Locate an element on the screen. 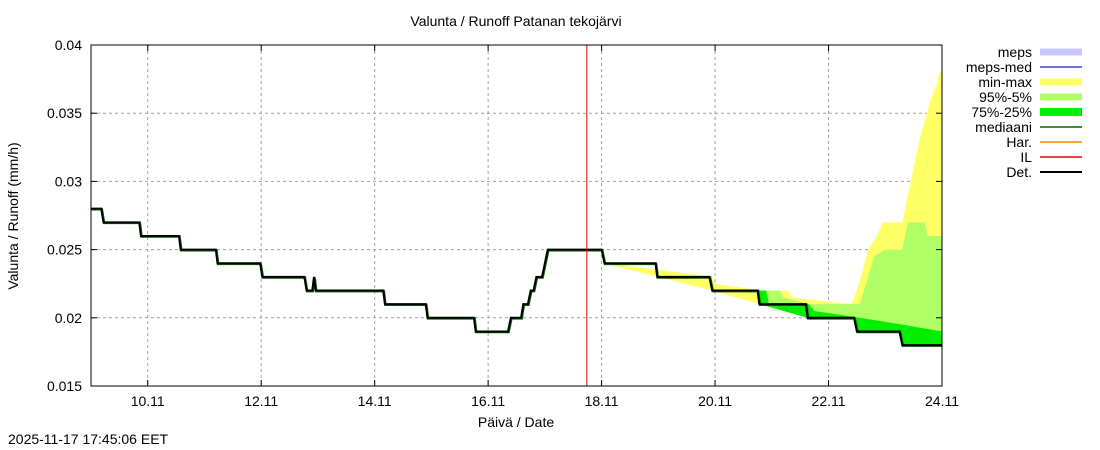  legend-label: mediaani is located at coordinates (1003, 127).